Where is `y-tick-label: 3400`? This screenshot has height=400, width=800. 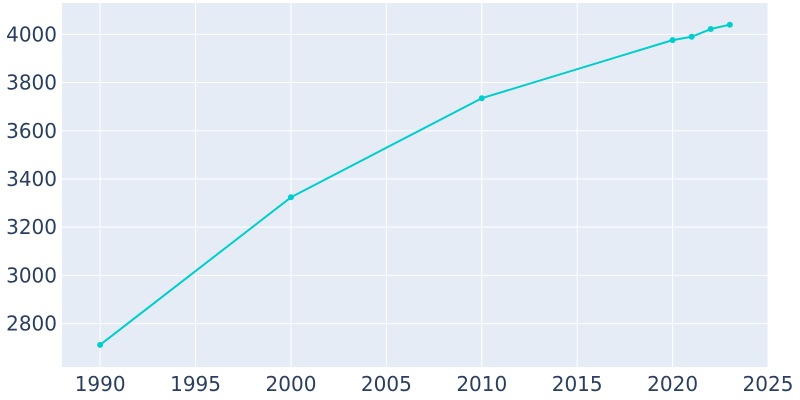 y-tick-label: 3400 is located at coordinates (31, 179).